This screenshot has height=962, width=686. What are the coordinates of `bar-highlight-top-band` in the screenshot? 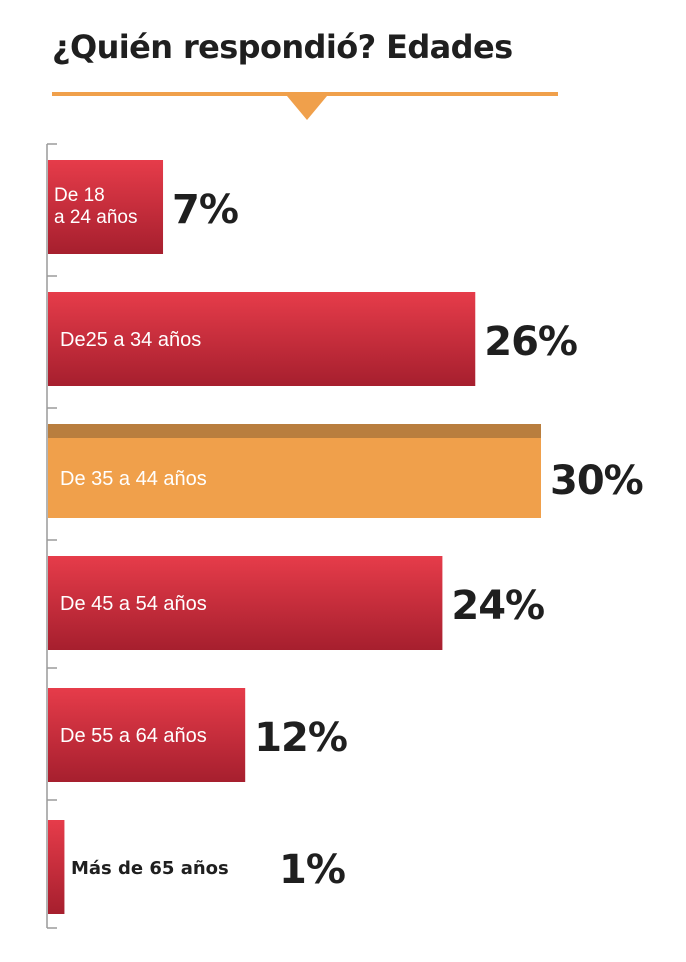 It's located at (294, 431).